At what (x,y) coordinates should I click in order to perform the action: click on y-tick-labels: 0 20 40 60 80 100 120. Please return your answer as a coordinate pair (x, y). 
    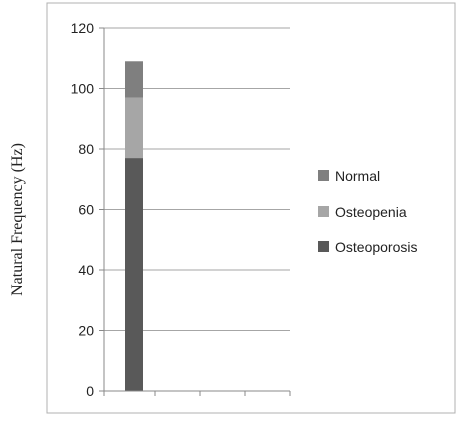
    Looking at the image, I should click on (83, 209).